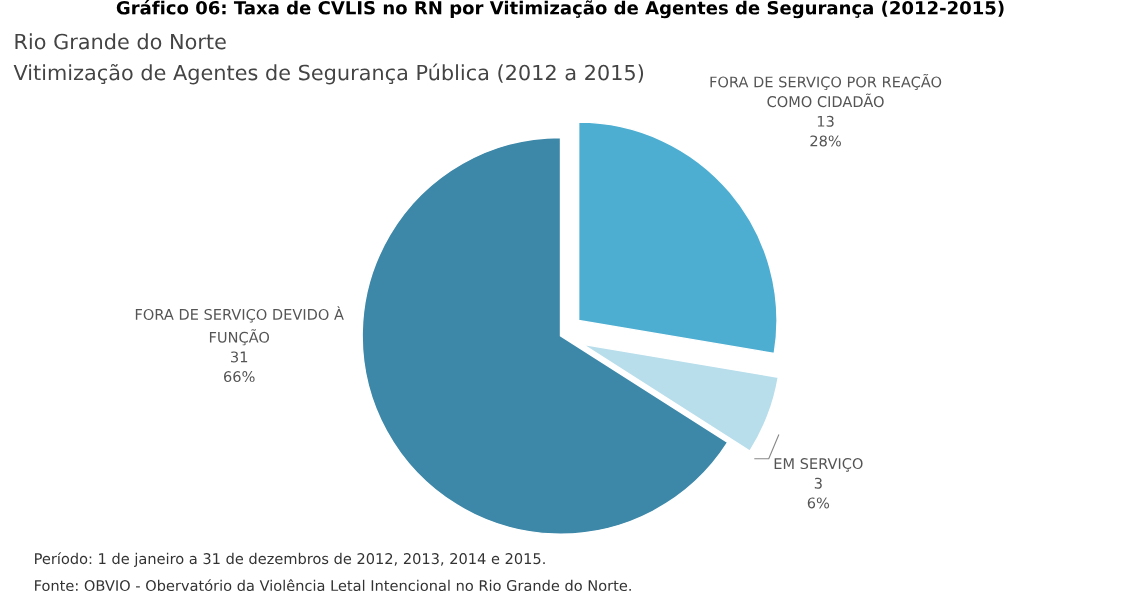 This screenshot has width=1121, height=605. Describe the element at coordinates (560, 9) in the screenshot. I see `chart-title: Gráfico 06: Taxa de CVLIS no RN por Vitimização de Agentes de Segurança (2012-2015)` at that location.